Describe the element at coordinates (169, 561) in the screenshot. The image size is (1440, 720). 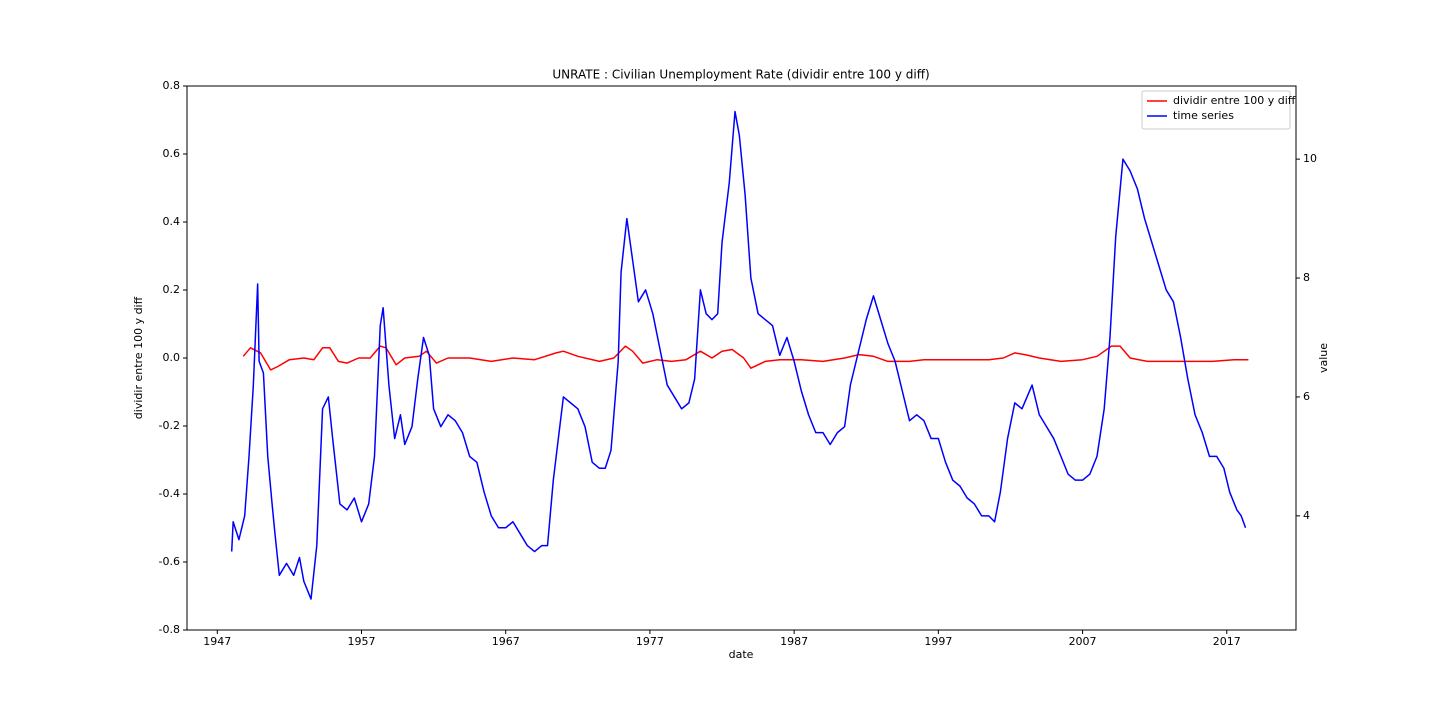
I see `y-tick-label: -0.6` at that location.